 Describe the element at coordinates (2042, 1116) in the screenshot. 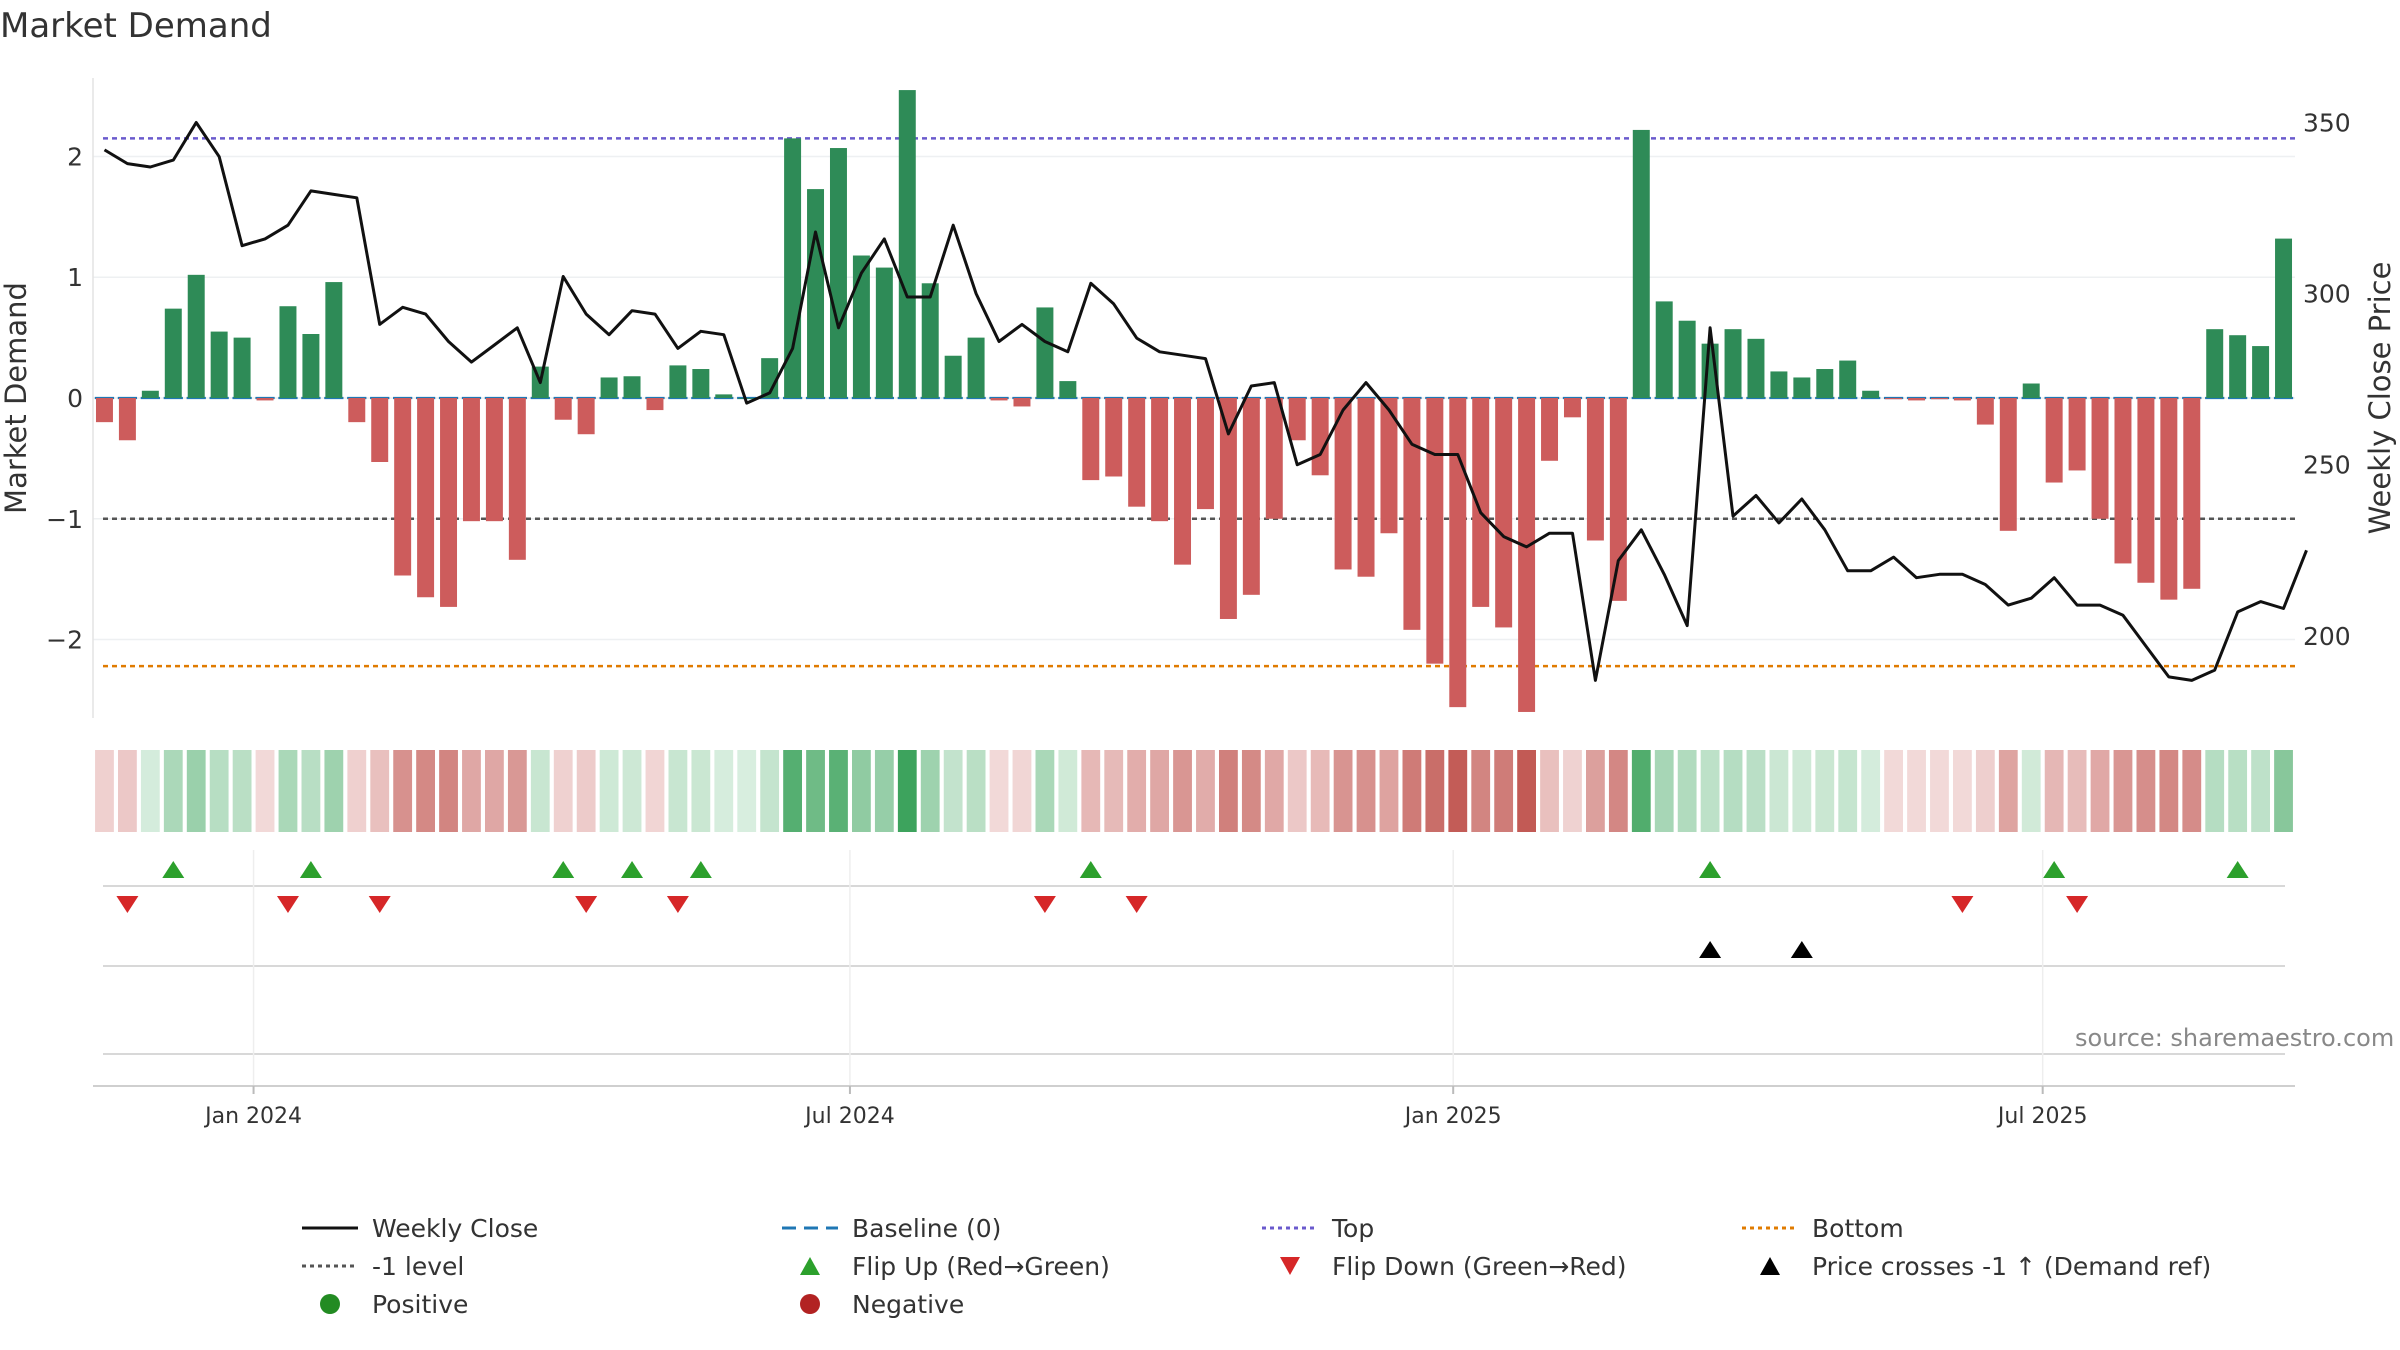

I see `x-tick-label: Jul 2025` at that location.